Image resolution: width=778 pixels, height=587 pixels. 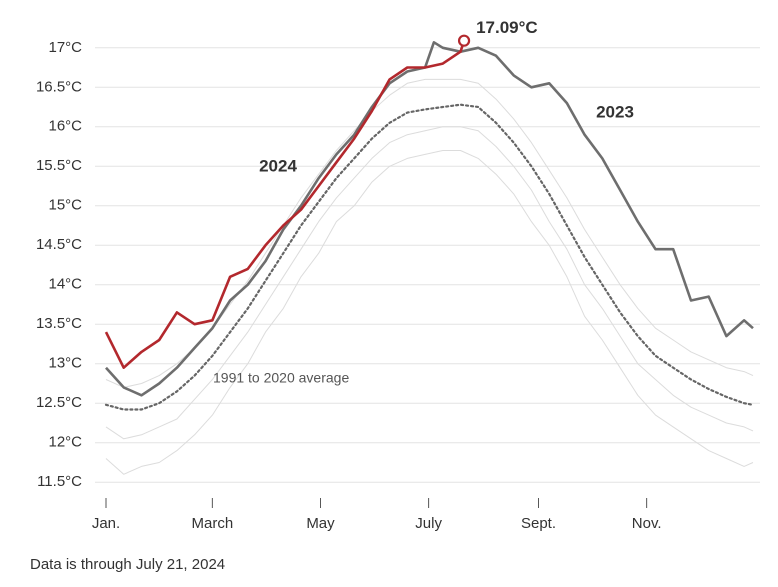 What do you see at coordinates (615, 111) in the screenshot?
I see `series-label: 2023` at bounding box center [615, 111].